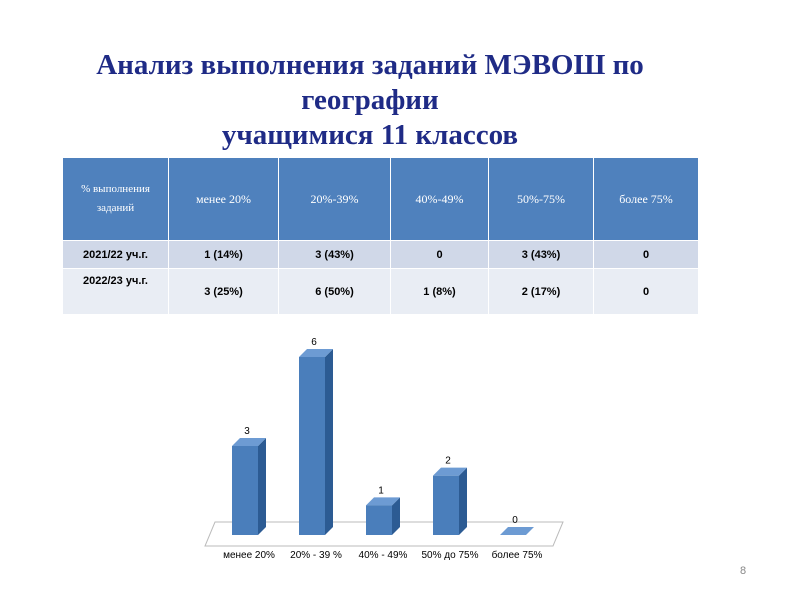 Image resolution: width=800 pixels, height=600 pixels. I want to click on table-cell: 1 (14%), so click(223, 254).